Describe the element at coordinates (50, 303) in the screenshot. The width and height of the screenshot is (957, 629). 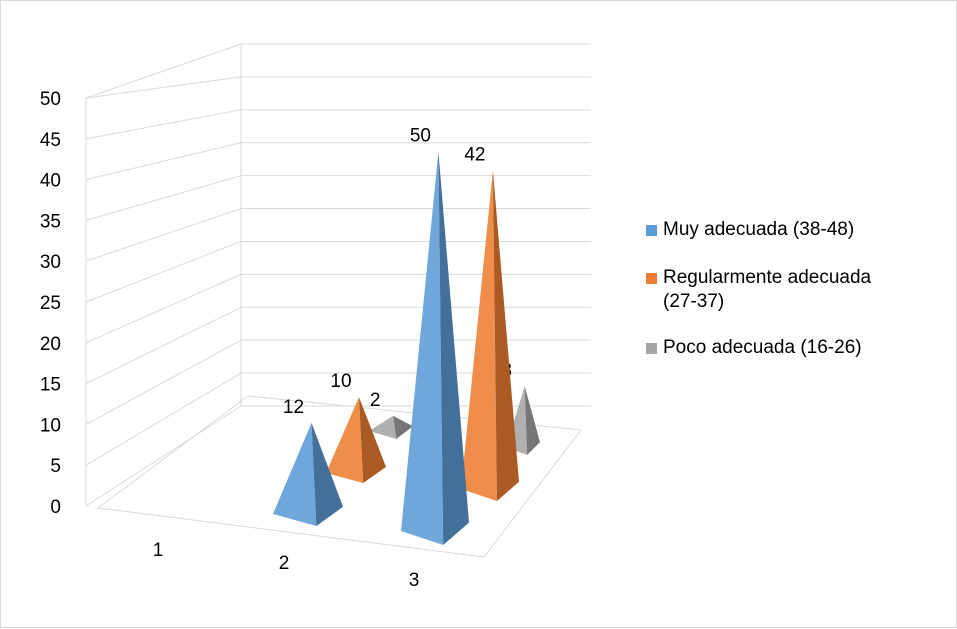
I see `y-tick-label: 25` at that location.